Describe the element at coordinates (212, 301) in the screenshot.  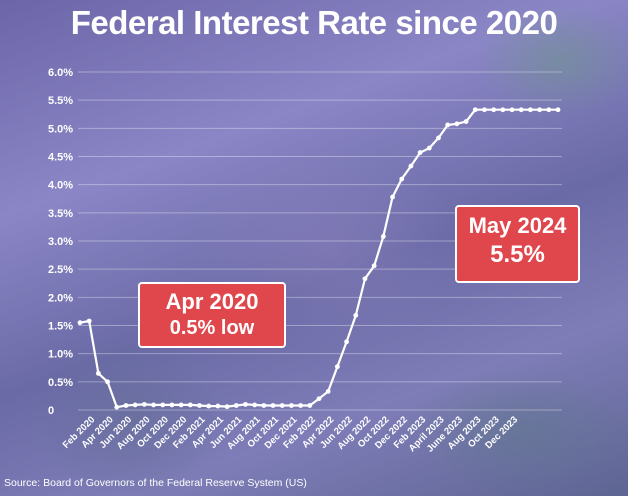
I see `callout-low-date: Apr 2020` at that location.